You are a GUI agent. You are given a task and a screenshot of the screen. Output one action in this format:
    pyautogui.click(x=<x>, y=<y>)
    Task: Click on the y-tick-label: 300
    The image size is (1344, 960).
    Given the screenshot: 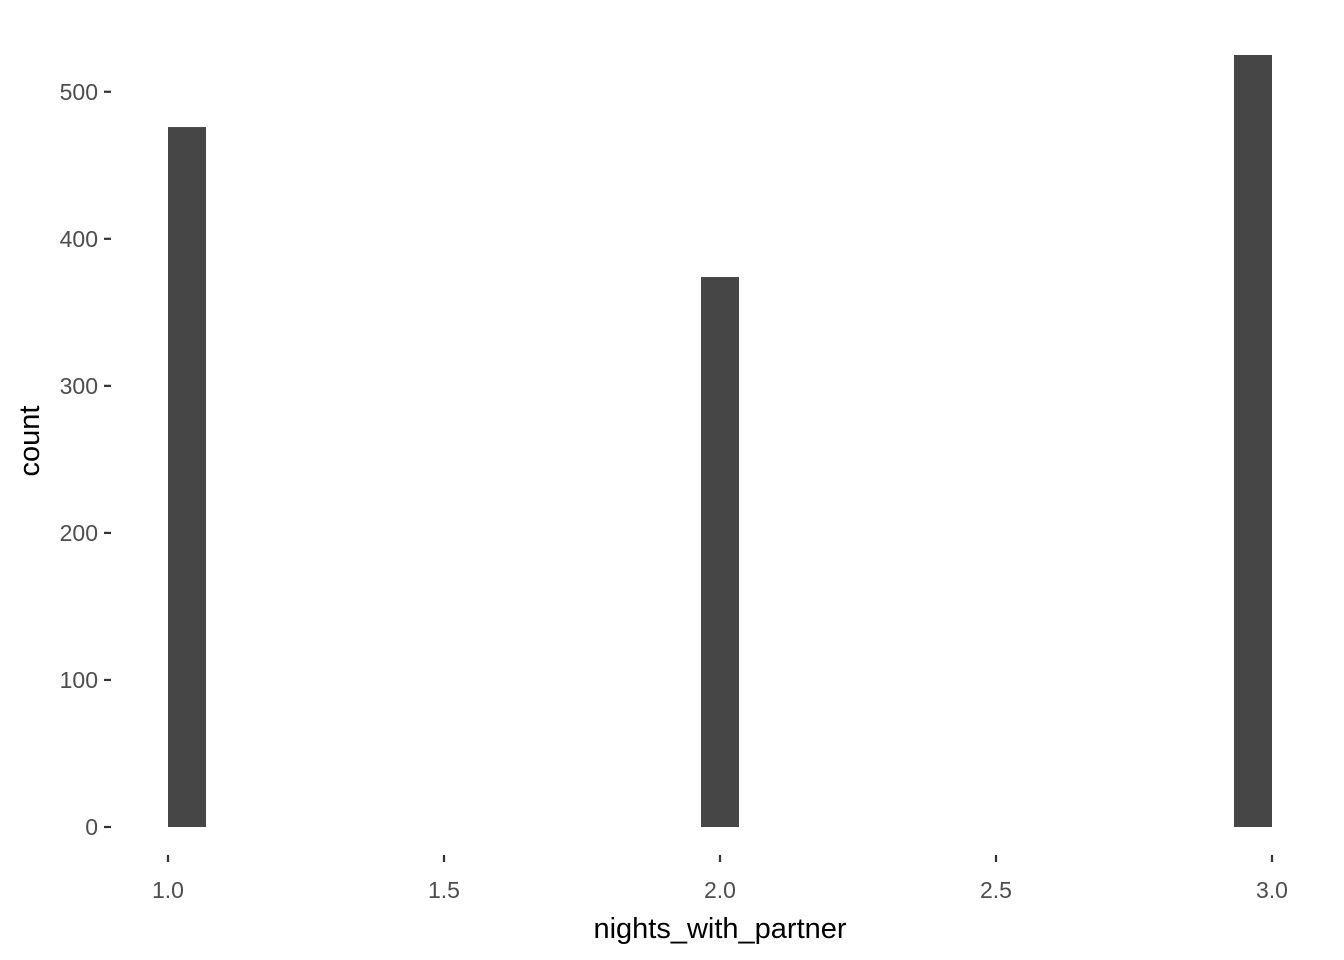 What is the action you would take?
    pyautogui.click(x=79, y=386)
    